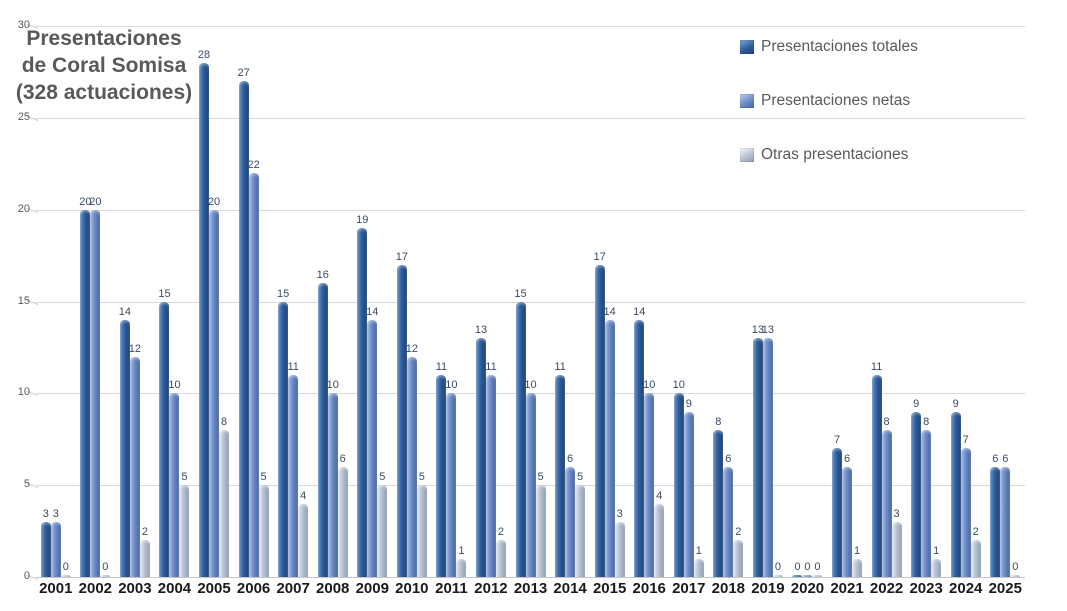 This screenshot has width=1067, height=611. I want to click on bar-value-label: 20, so click(214, 201).